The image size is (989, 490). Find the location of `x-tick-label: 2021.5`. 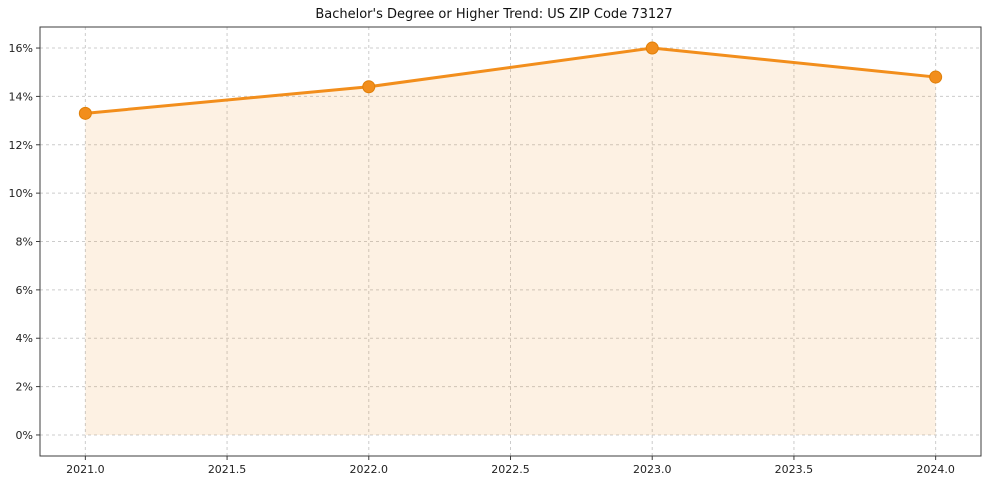

x-tick-label: 2021.5 is located at coordinates (227, 469).